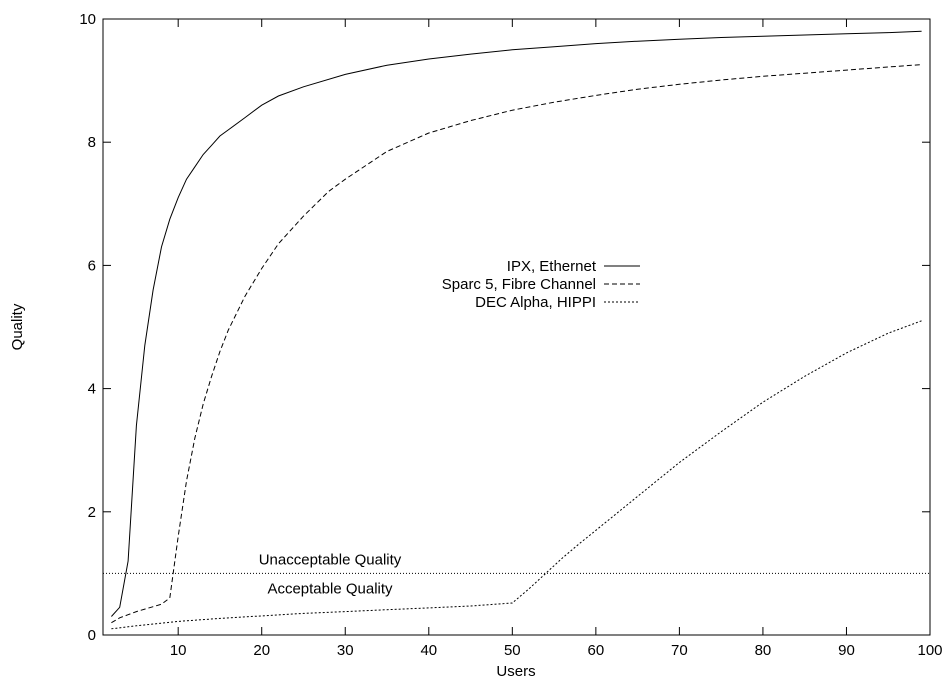  I want to click on threshold-label-below: Acceptable Quality, so click(330, 588).